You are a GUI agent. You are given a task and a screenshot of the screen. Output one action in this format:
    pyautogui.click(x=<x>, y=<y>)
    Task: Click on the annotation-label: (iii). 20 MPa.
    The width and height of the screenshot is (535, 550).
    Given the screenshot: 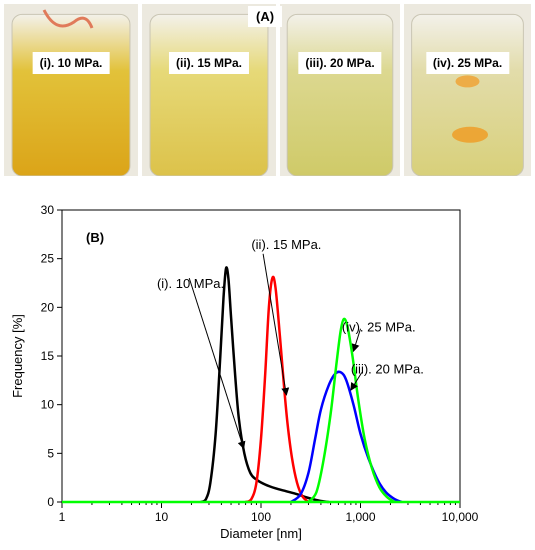 What is the action you would take?
    pyautogui.click(x=387, y=369)
    